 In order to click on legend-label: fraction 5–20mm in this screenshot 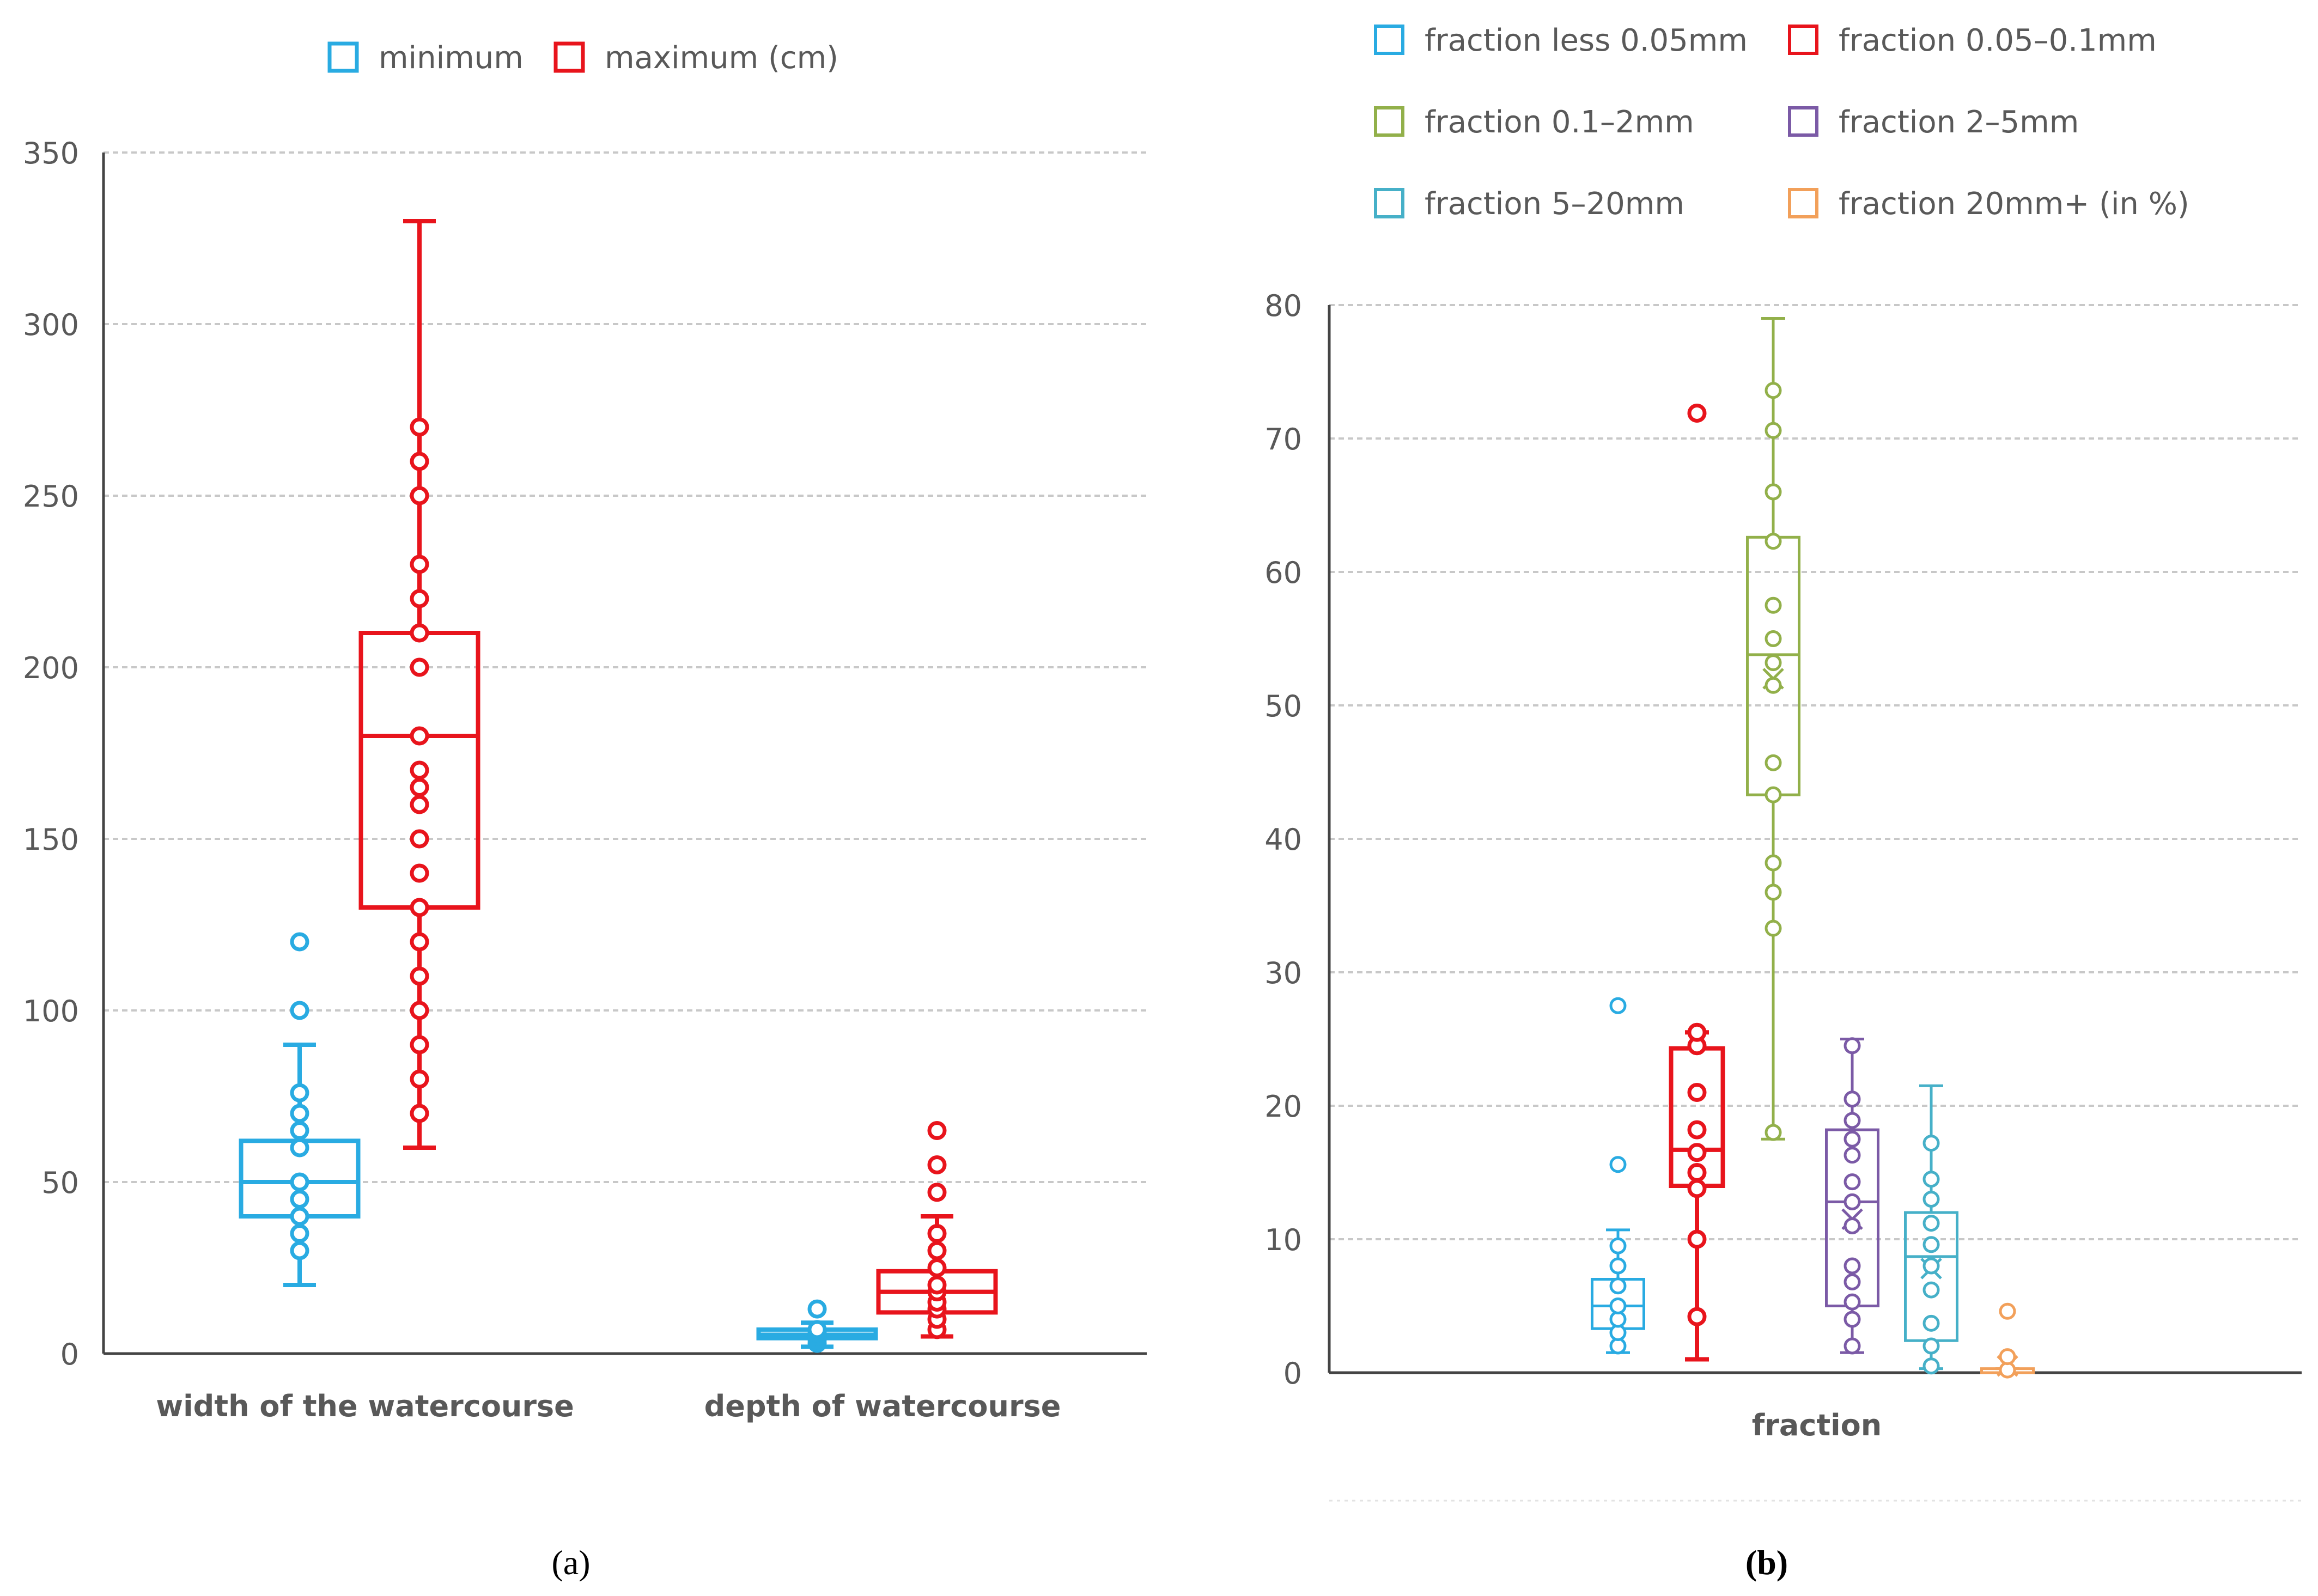, I will do `click(1555, 204)`.